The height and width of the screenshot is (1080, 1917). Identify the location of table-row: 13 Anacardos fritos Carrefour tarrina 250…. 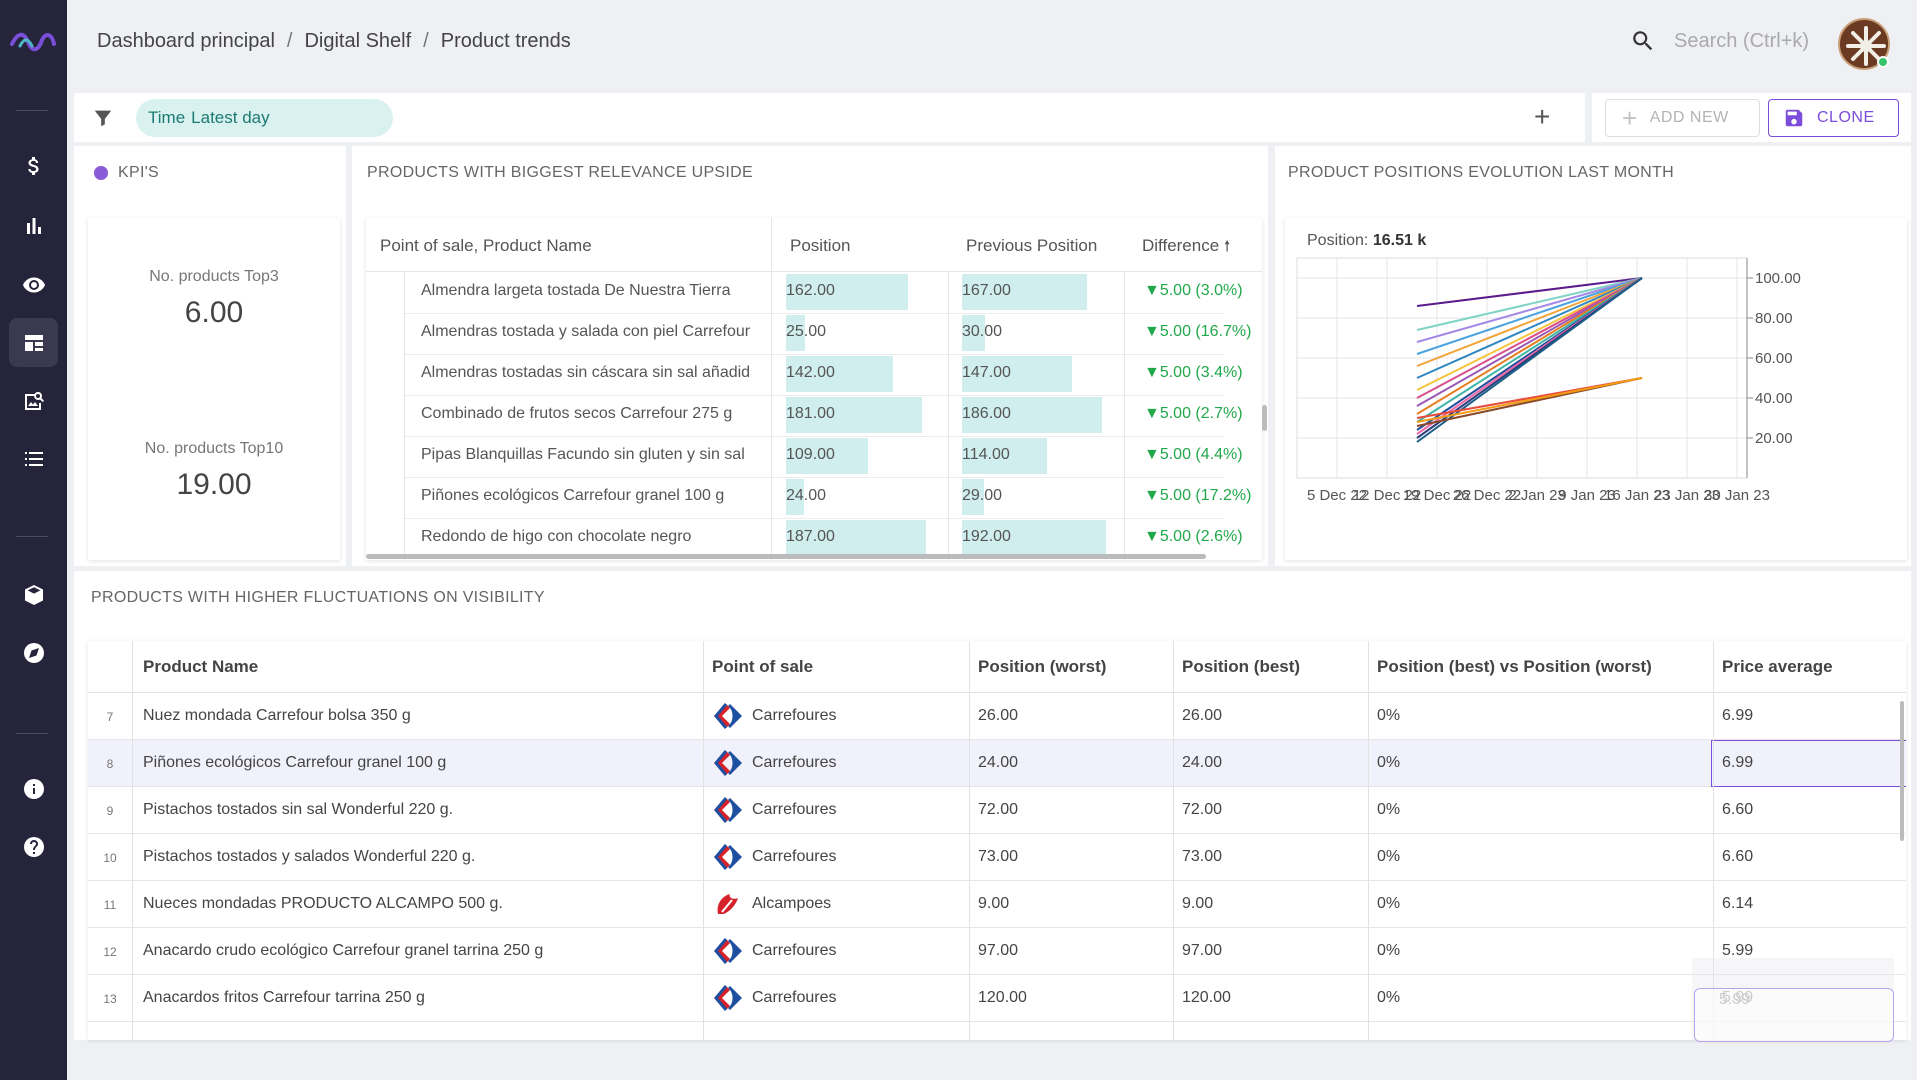
(997, 998).